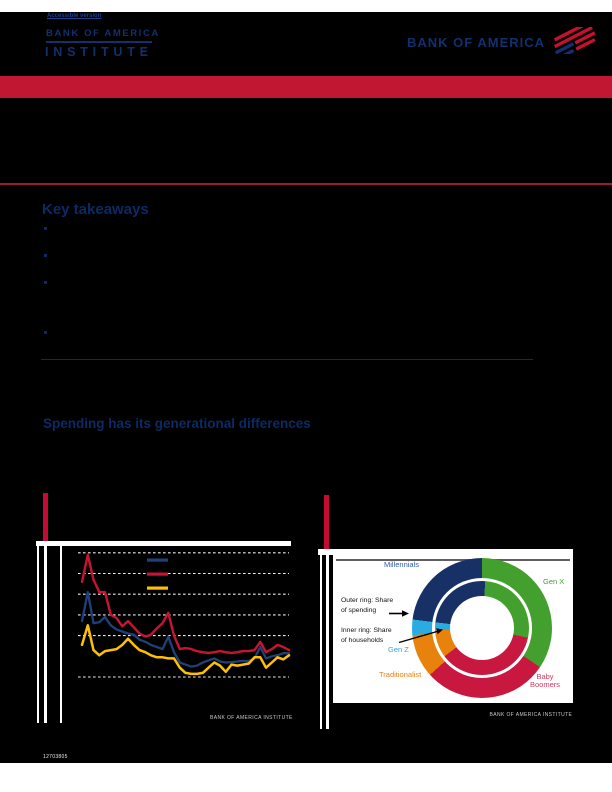  Describe the element at coordinates (157, 560) in the screenshot. I see `legend-swatch-series-blue` at that location.